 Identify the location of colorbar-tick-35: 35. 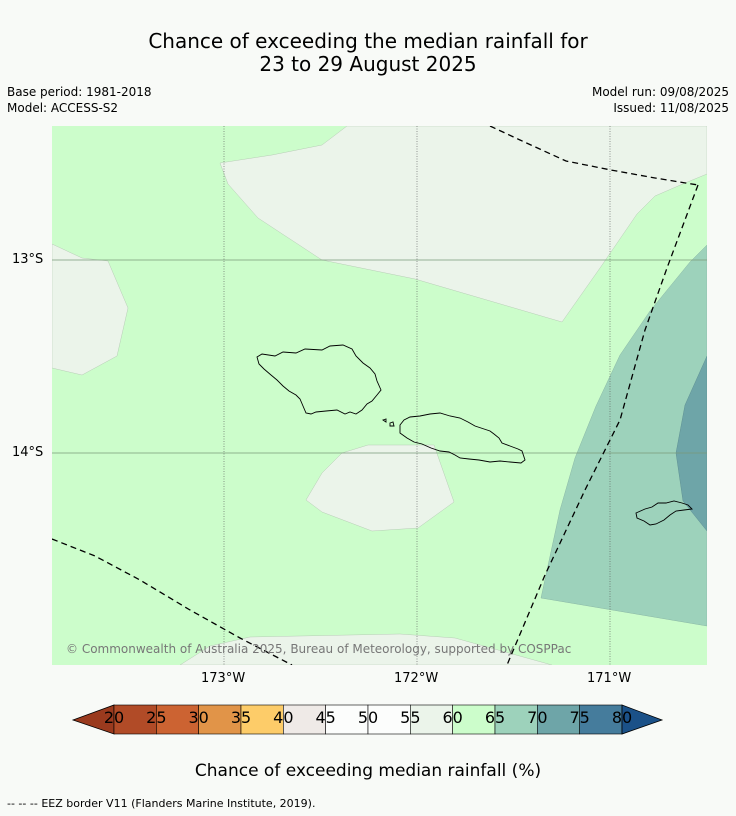
(241, 717).